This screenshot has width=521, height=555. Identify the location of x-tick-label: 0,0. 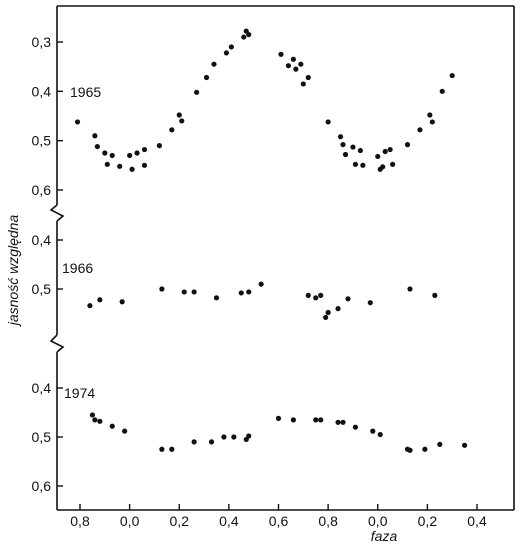
(130, 521).